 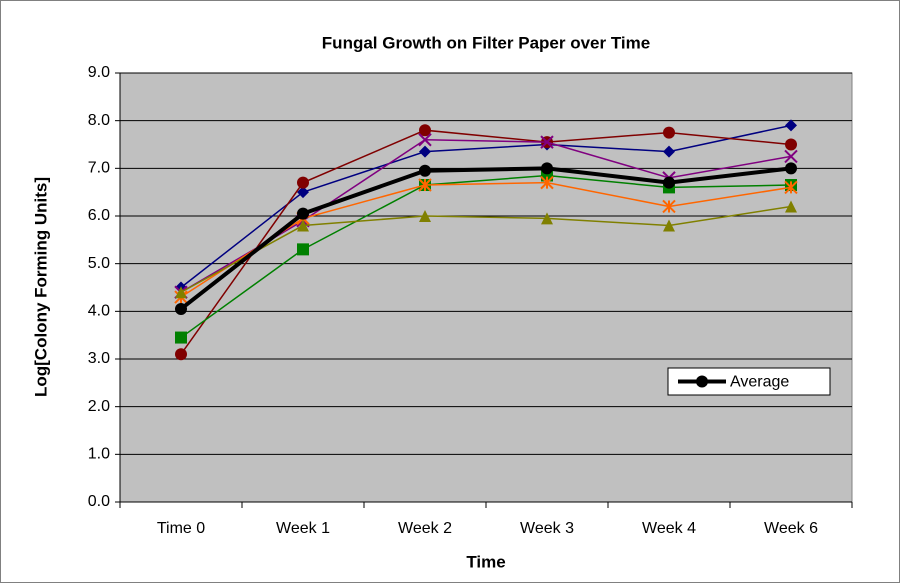 What do you see at coordinates (99, 263) in the screenshot?
I see `y-tick-label: 5.0` at bounding box center [99, 263].